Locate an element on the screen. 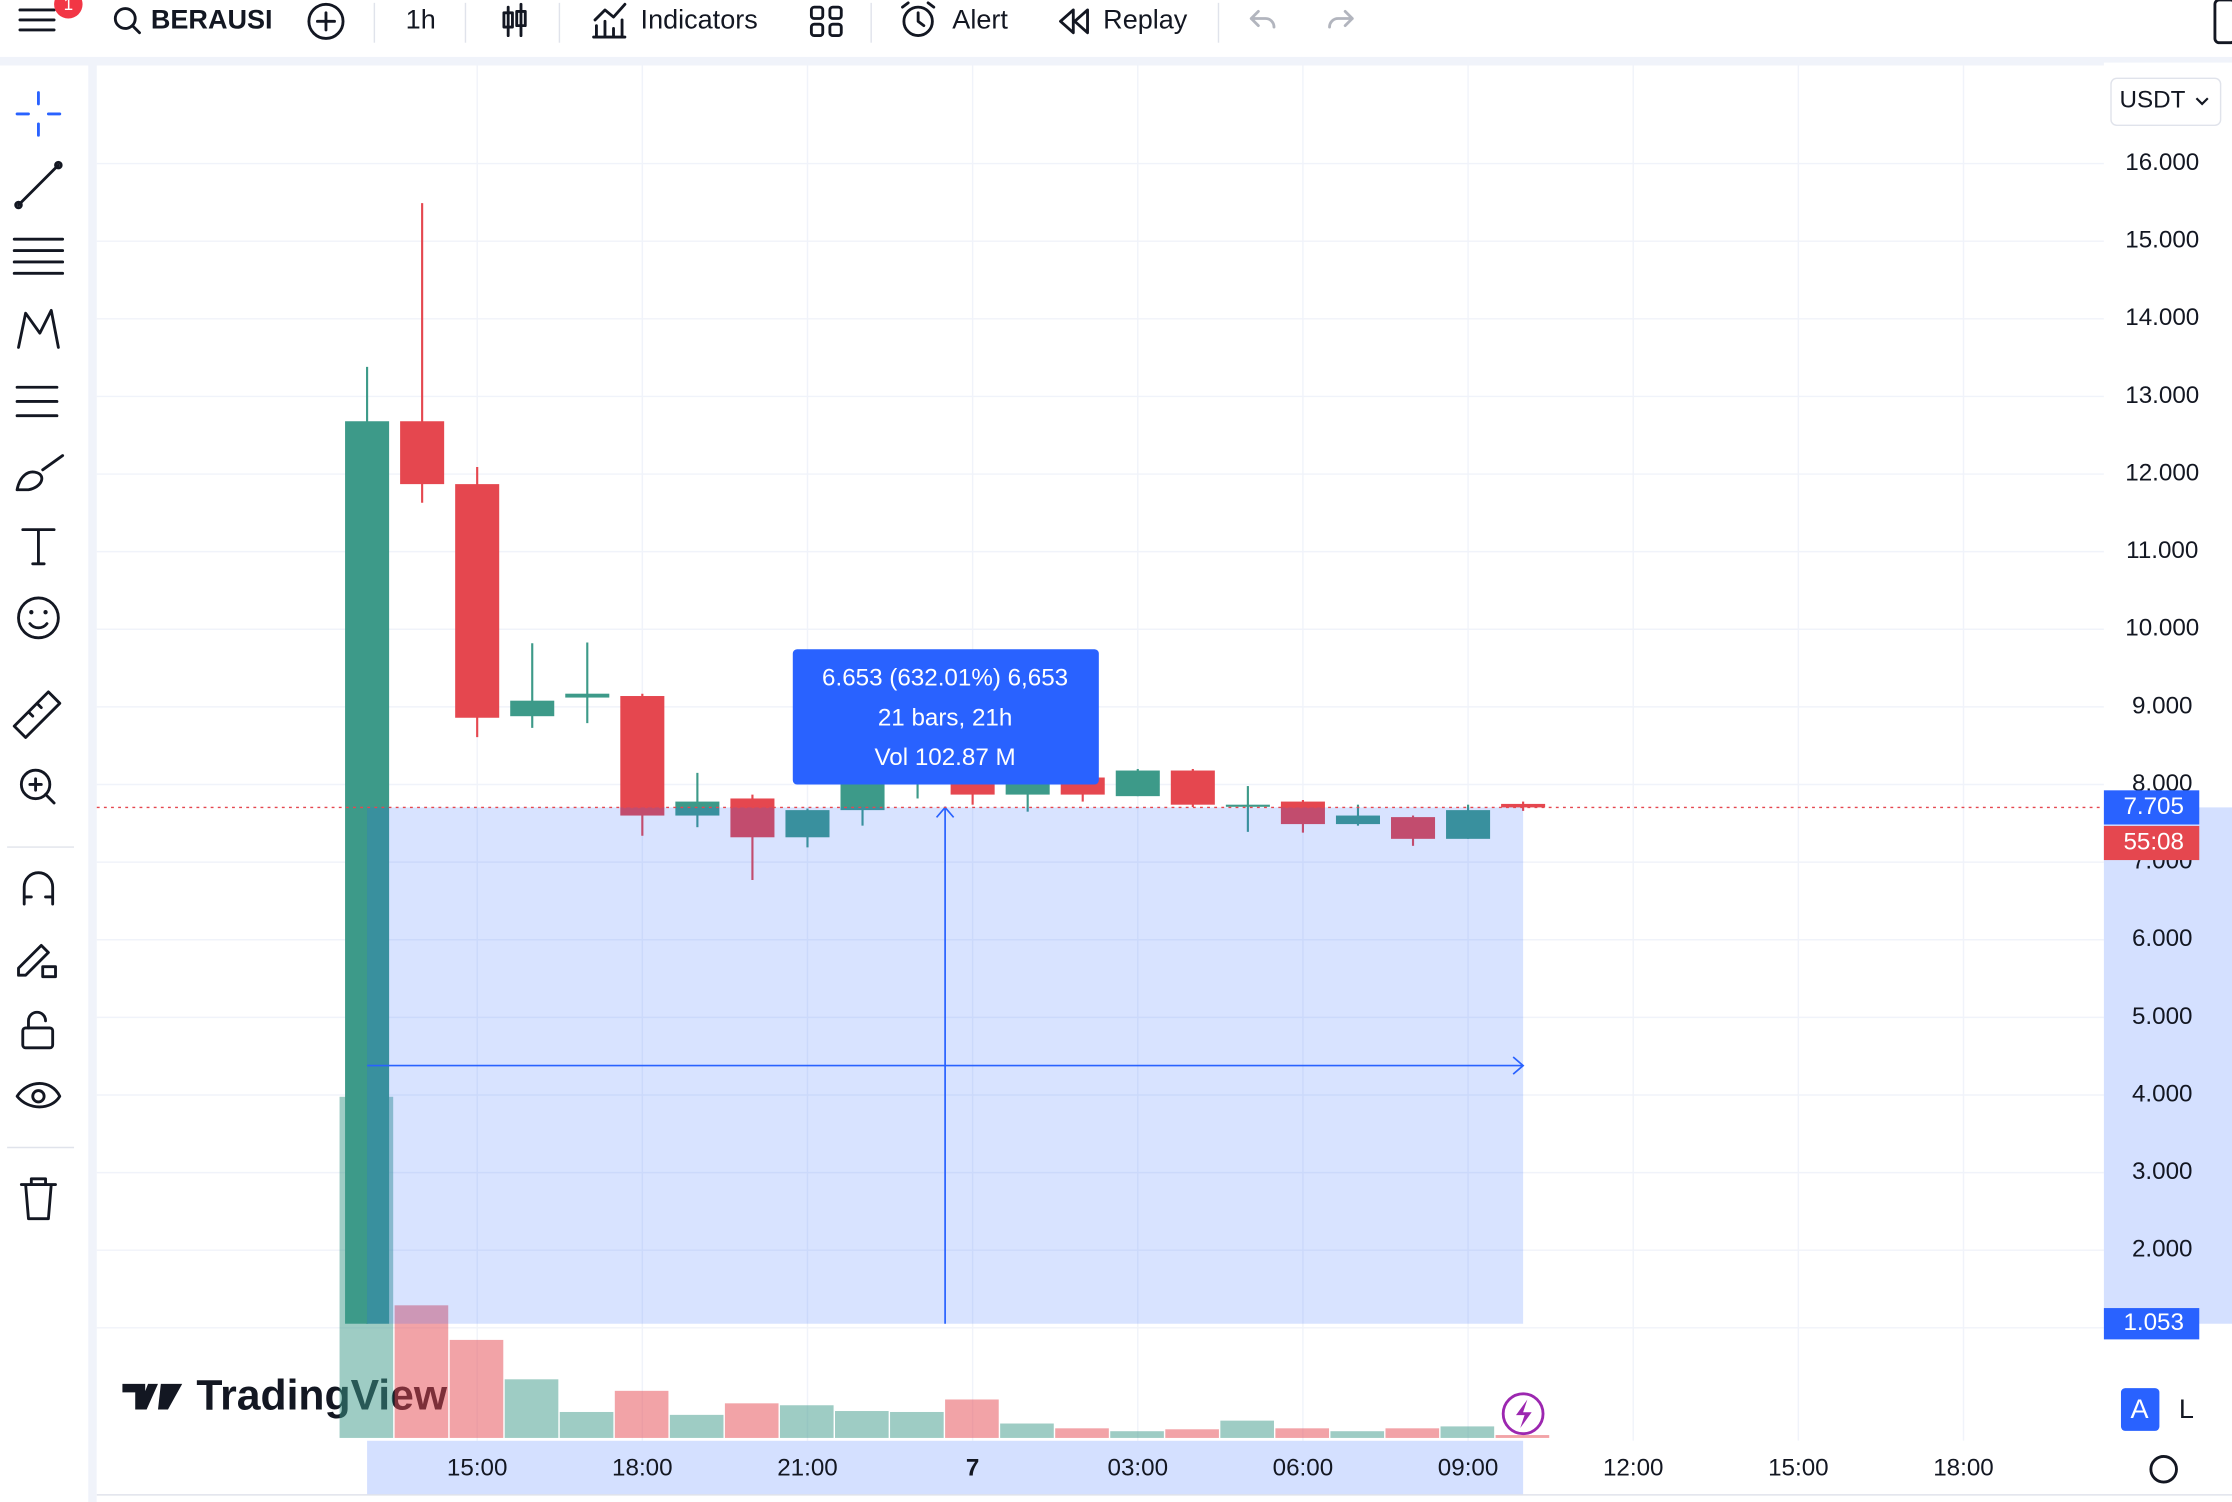 This screenshot has width=2232, height=1502. y-tick-label: 14.000 is located at coordinates (2162, 317).